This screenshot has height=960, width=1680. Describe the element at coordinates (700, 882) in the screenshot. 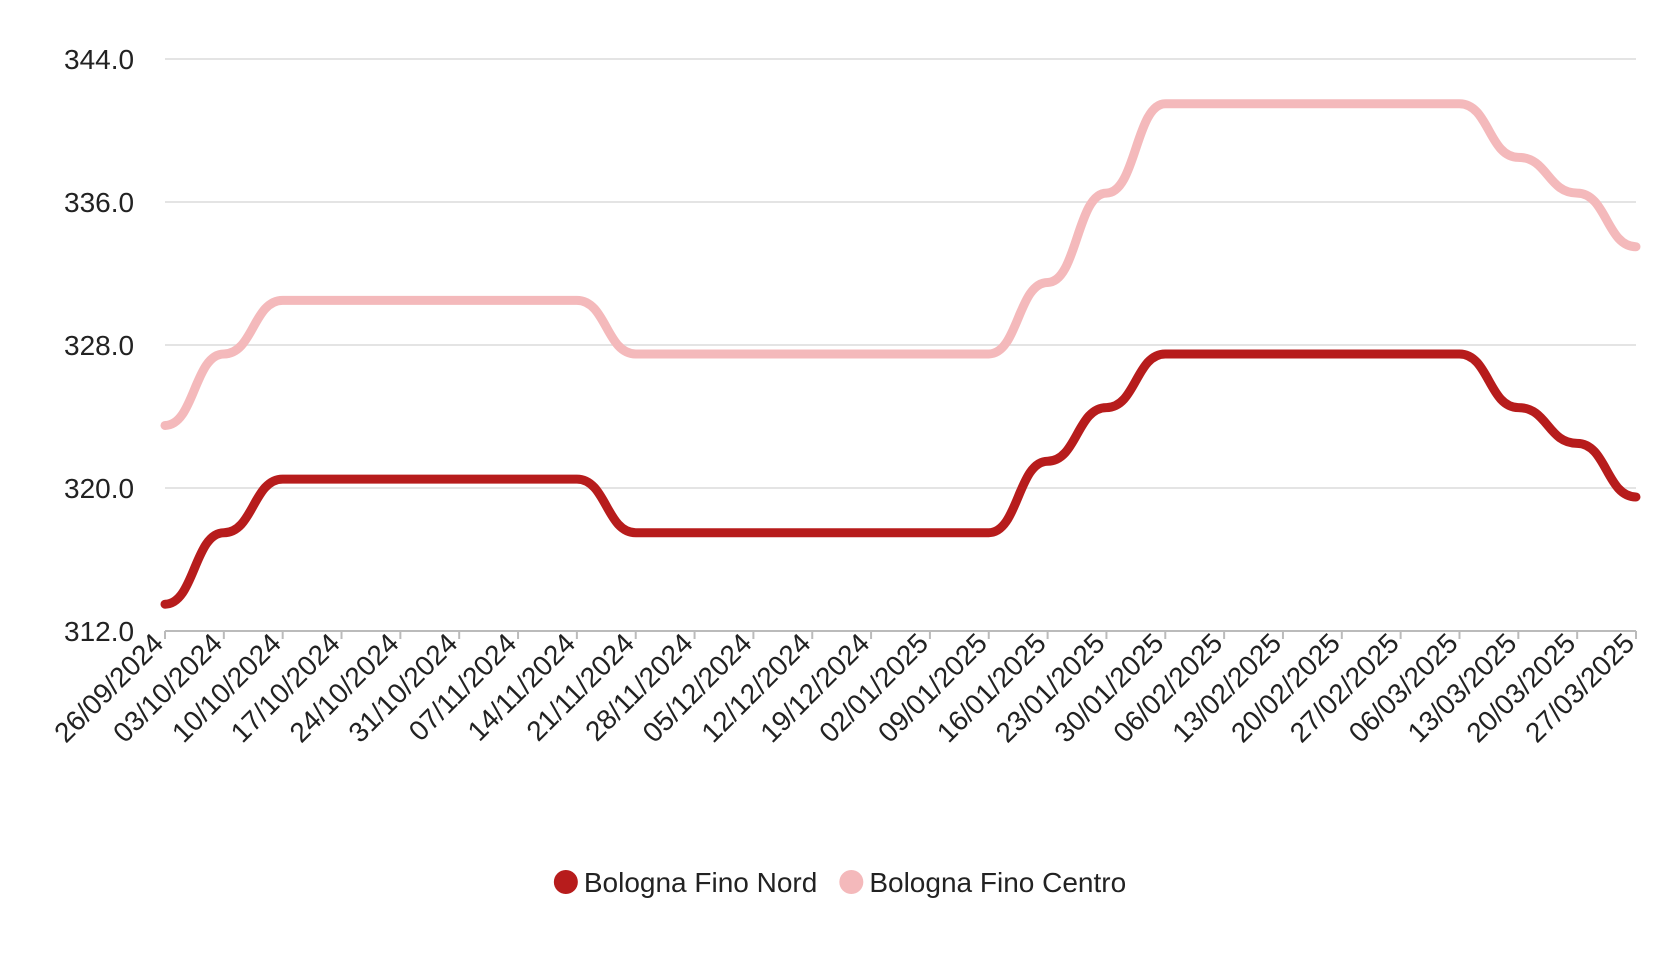

I see `legend-label: Bologna Fino Nord` at that location.